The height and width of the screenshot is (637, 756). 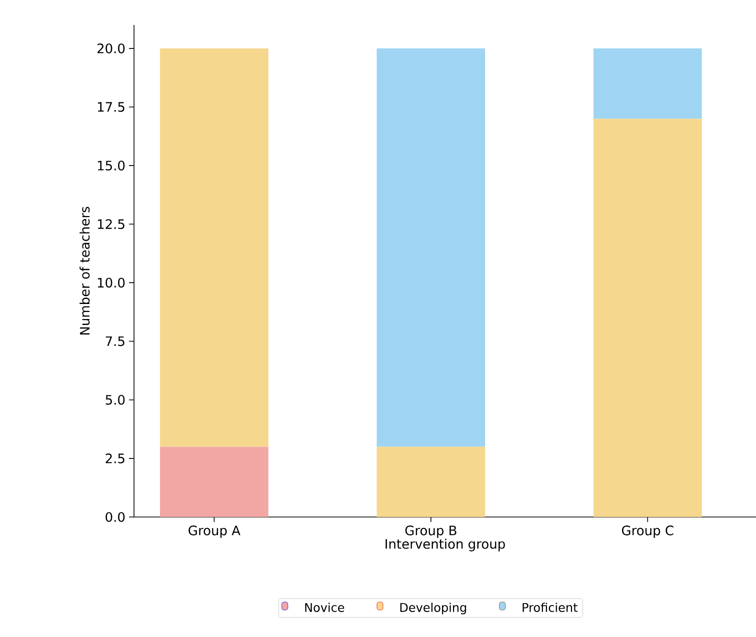 I want to click on y-tick-label: 15.0, so click(x=111, y=165).